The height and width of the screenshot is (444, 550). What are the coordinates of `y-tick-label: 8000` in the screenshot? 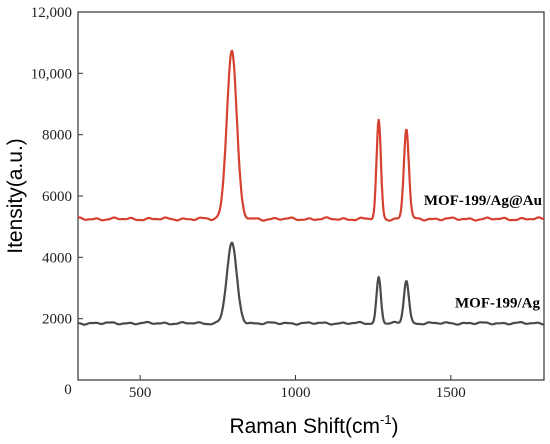 It's located at (57, 136).